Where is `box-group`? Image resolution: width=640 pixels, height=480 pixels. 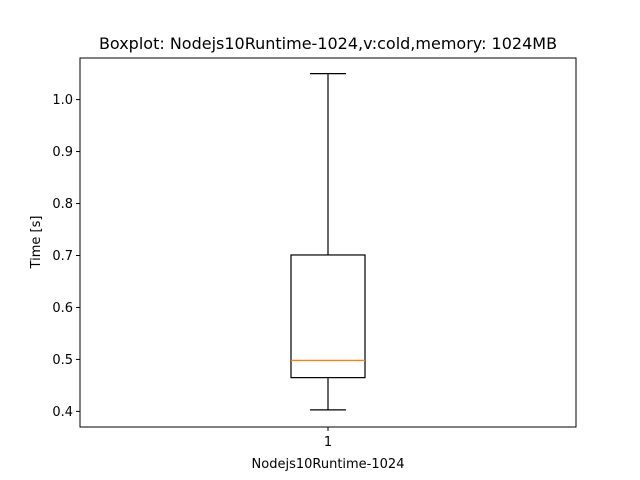 box-group is located at coordinates (328, 241).